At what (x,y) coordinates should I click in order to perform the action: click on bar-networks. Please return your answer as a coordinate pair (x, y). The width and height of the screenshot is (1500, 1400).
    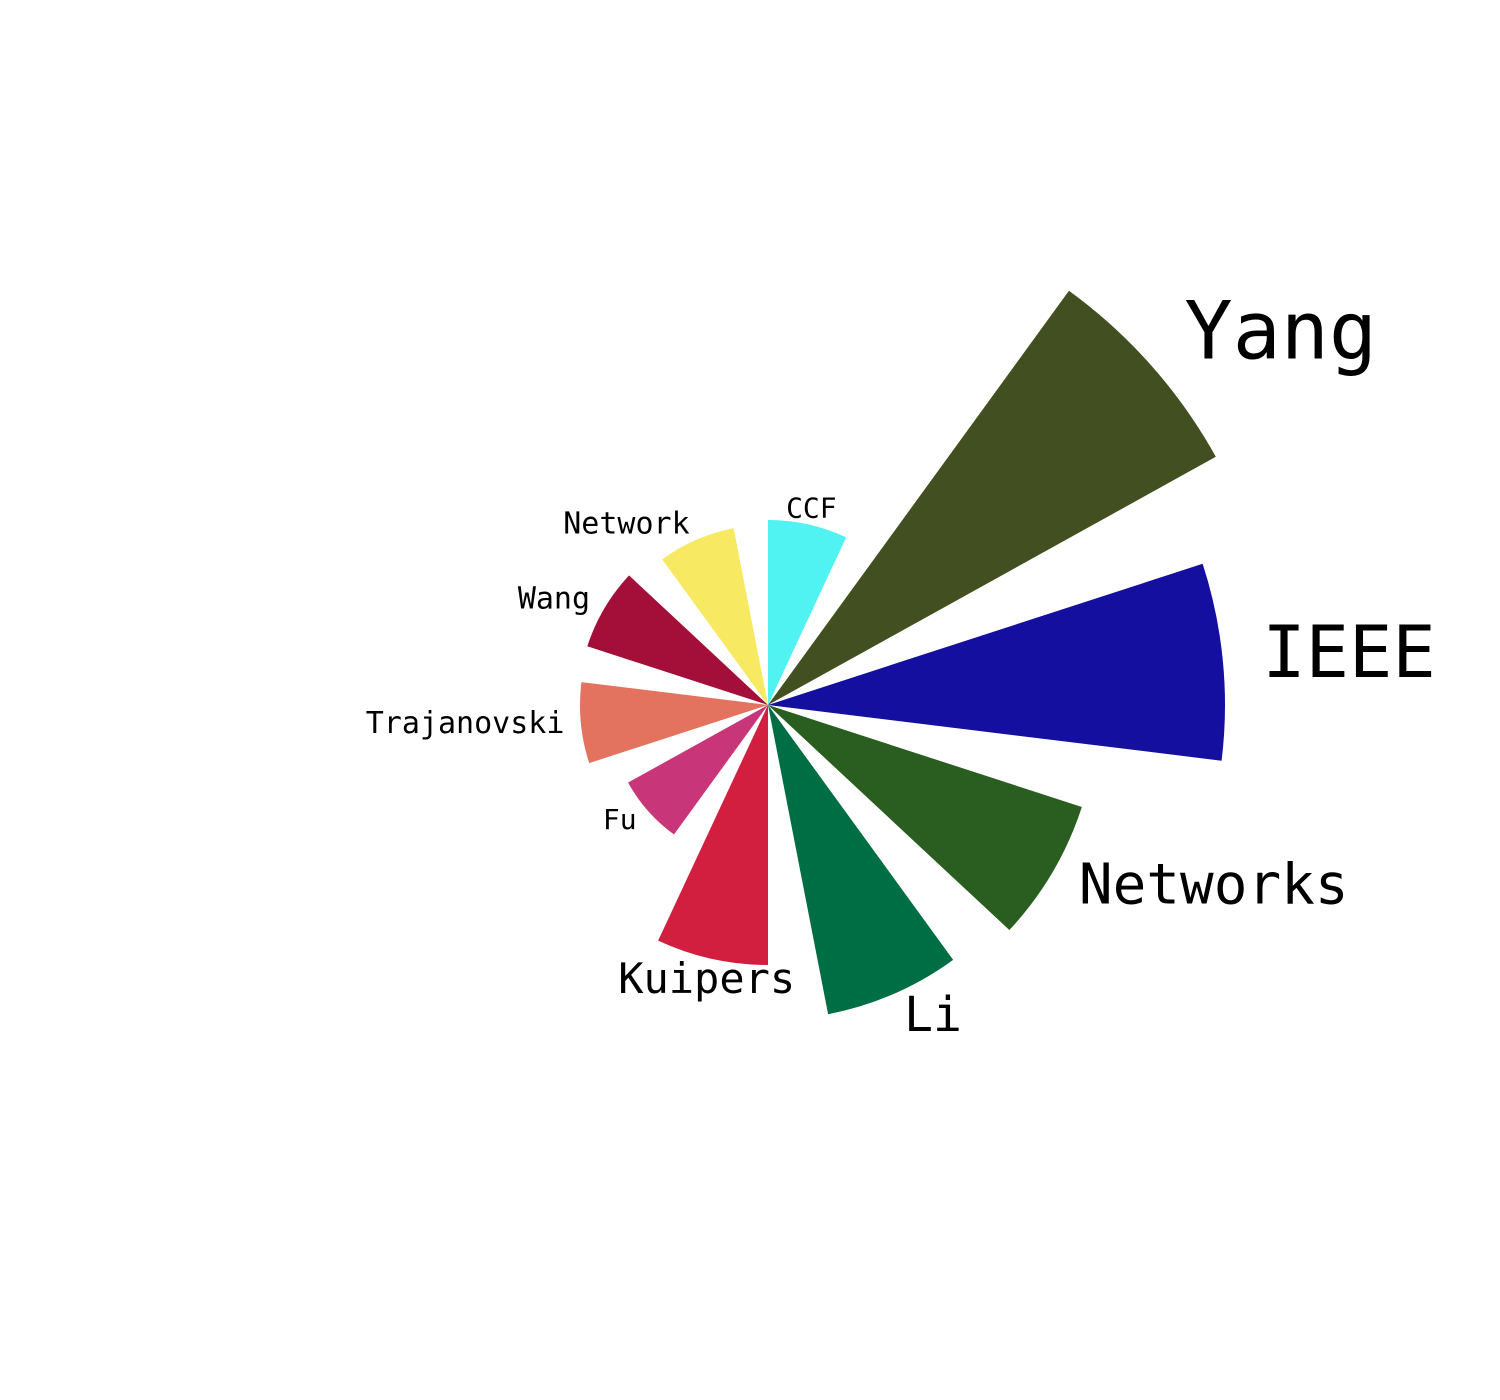
    Looking at the image, I should click on (925, 818).